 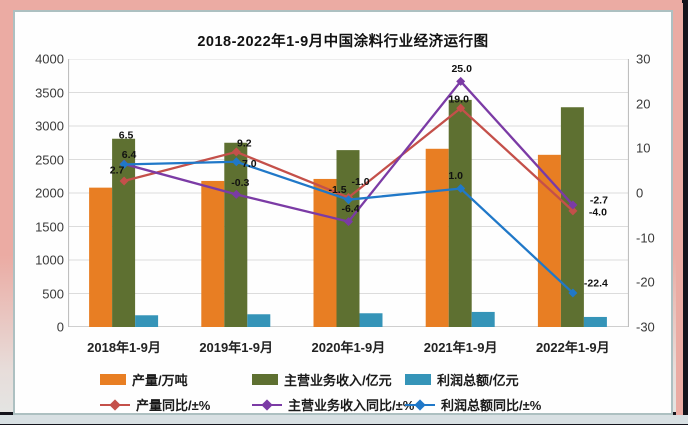 What do you see at coordinates (599, 201) in the screenshot?
I see `data-label: -2.7` at bounding box center [599, 201].